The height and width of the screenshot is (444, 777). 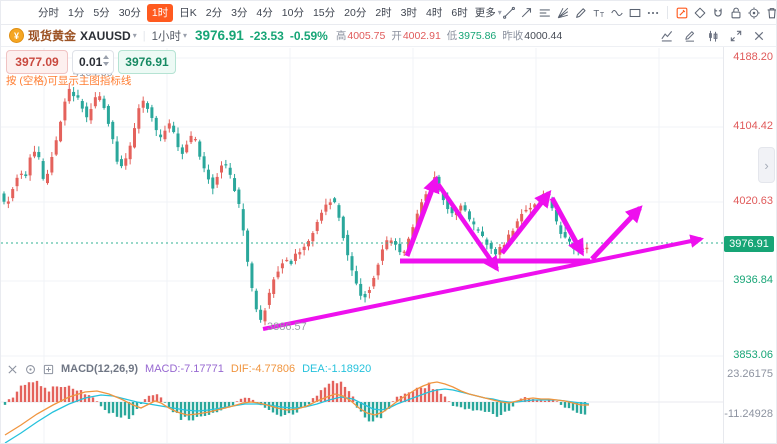 I want to click on interval-1时: 1时, so click(x=160, y=12).